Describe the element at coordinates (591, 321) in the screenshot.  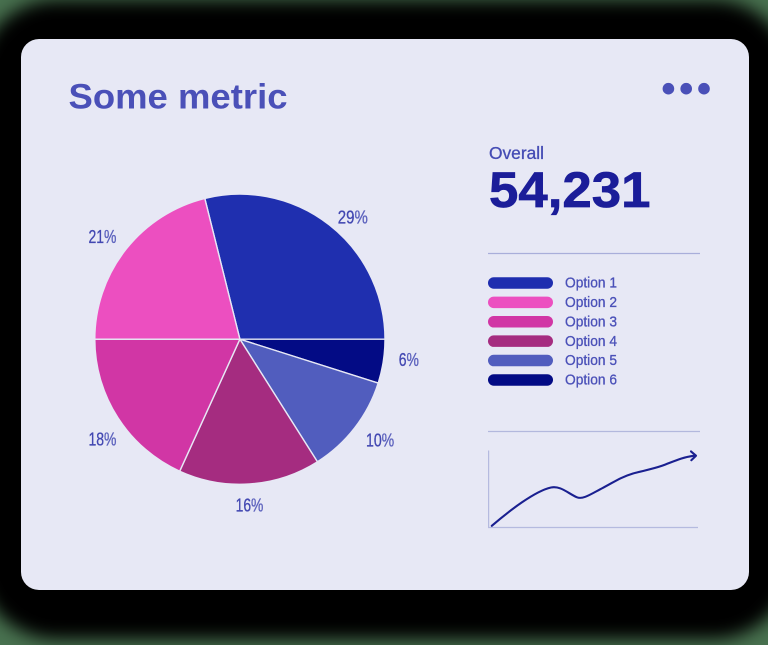
I see `svg-text: Option 3` at that location.